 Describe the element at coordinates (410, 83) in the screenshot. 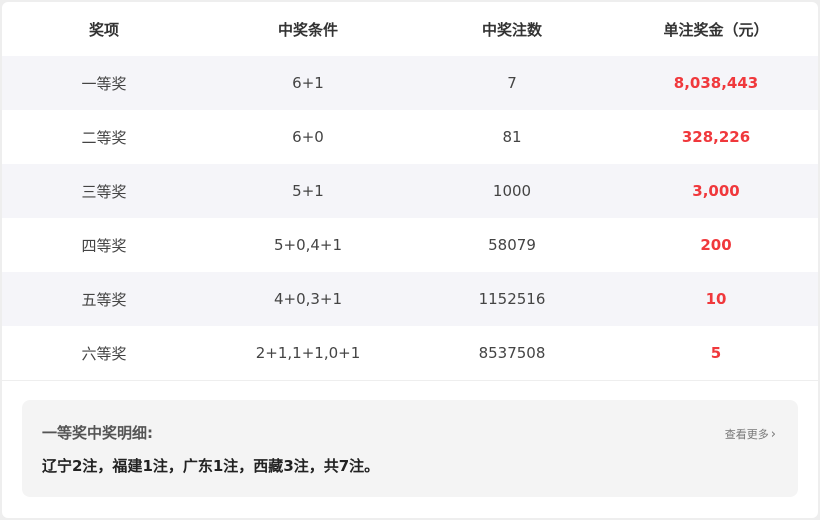

I see `table-row: 一等奖 6+1 7 8,038,443` at that location.